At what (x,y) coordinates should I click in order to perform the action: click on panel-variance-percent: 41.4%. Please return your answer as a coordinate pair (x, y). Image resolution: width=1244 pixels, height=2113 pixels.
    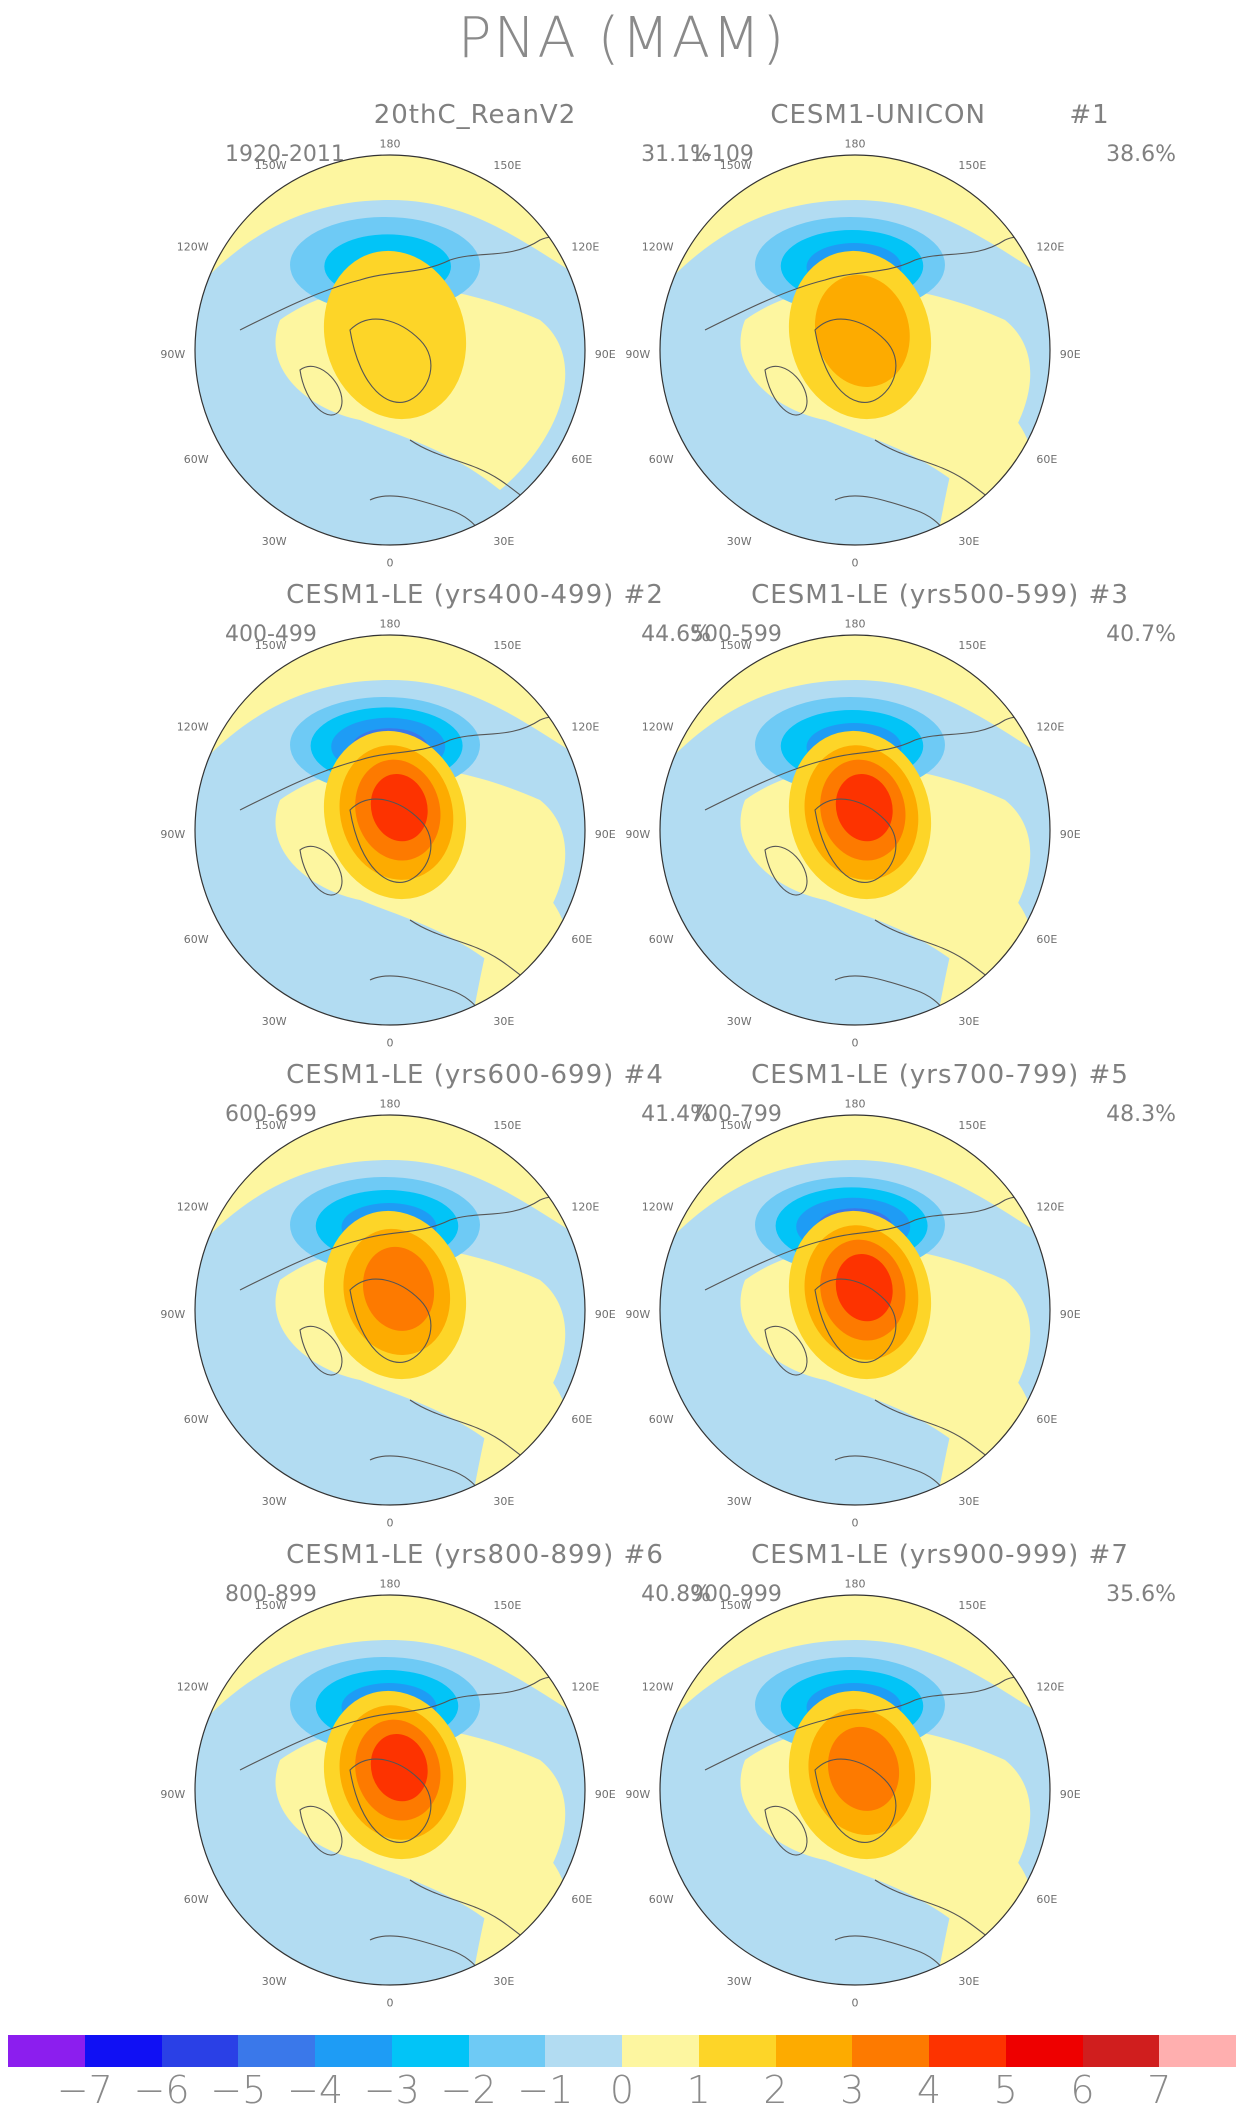
    Looking at the image, I should click on (676, 1114).